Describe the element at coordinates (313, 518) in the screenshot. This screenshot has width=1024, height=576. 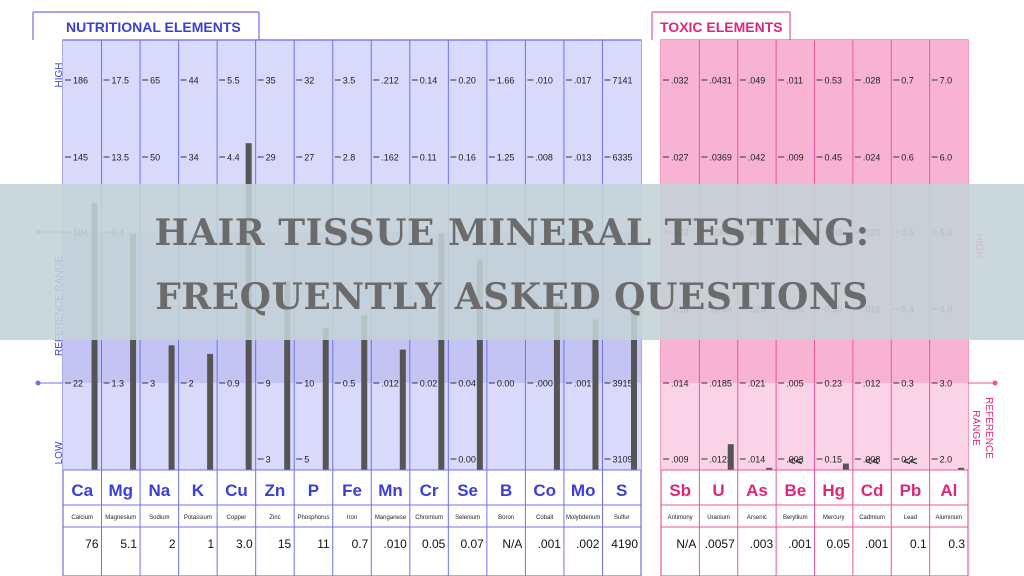
I see `nutritional-name: Phosphorus` at that location.